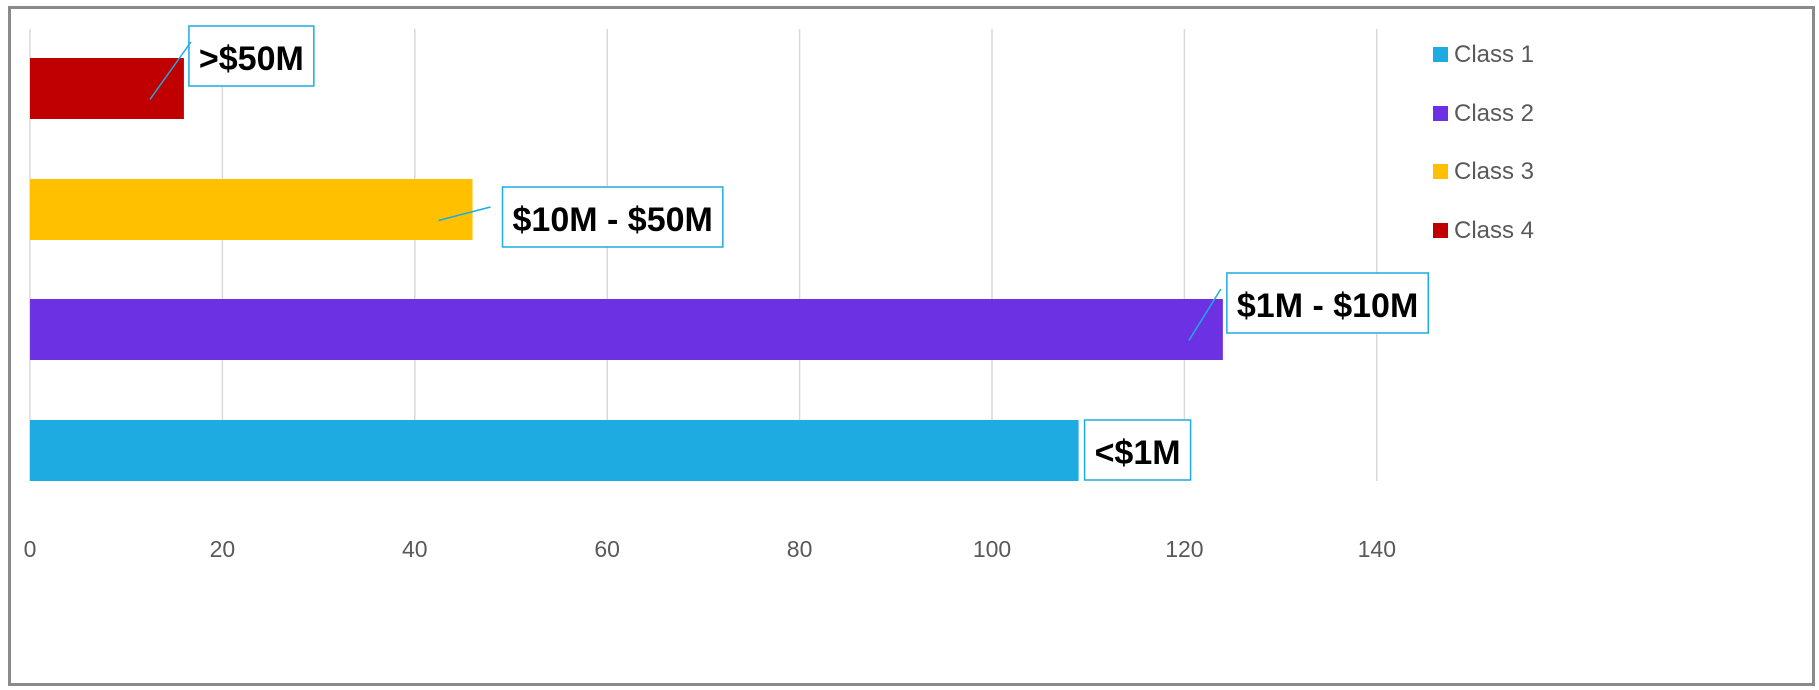 The height and width of the screenshot is (690, 1819). I want to click on legend-label: Class 4, so click(1494, 230).